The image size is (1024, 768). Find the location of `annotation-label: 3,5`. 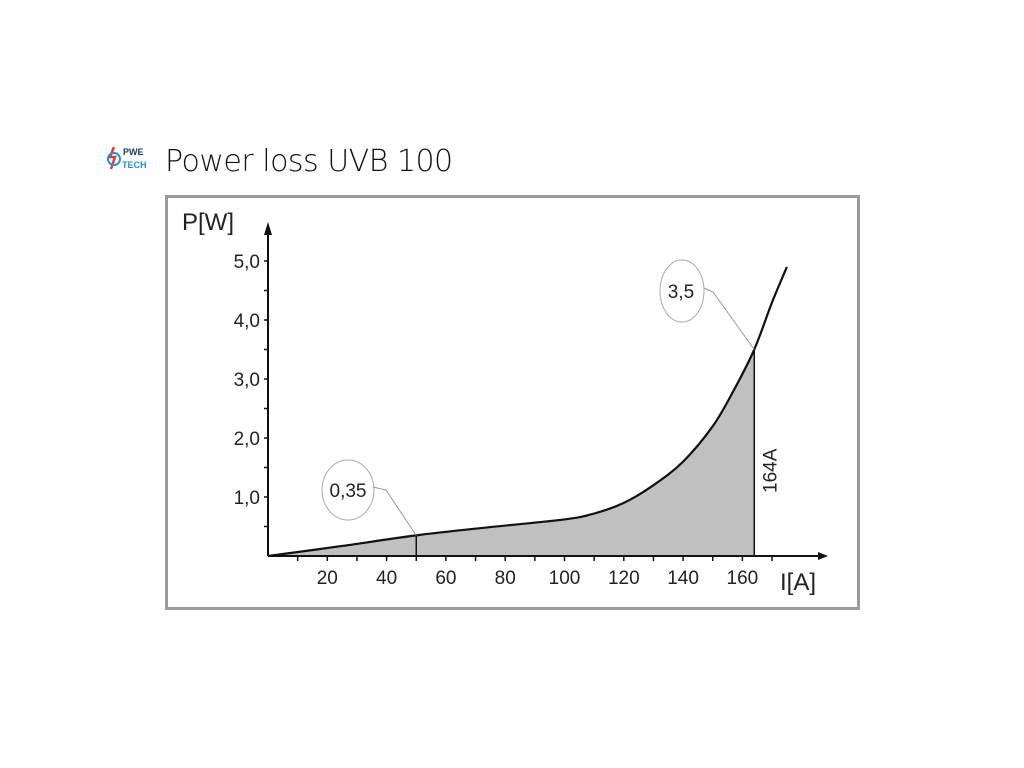

annotation-label: 3,5 is located at coordinates (681, 292).